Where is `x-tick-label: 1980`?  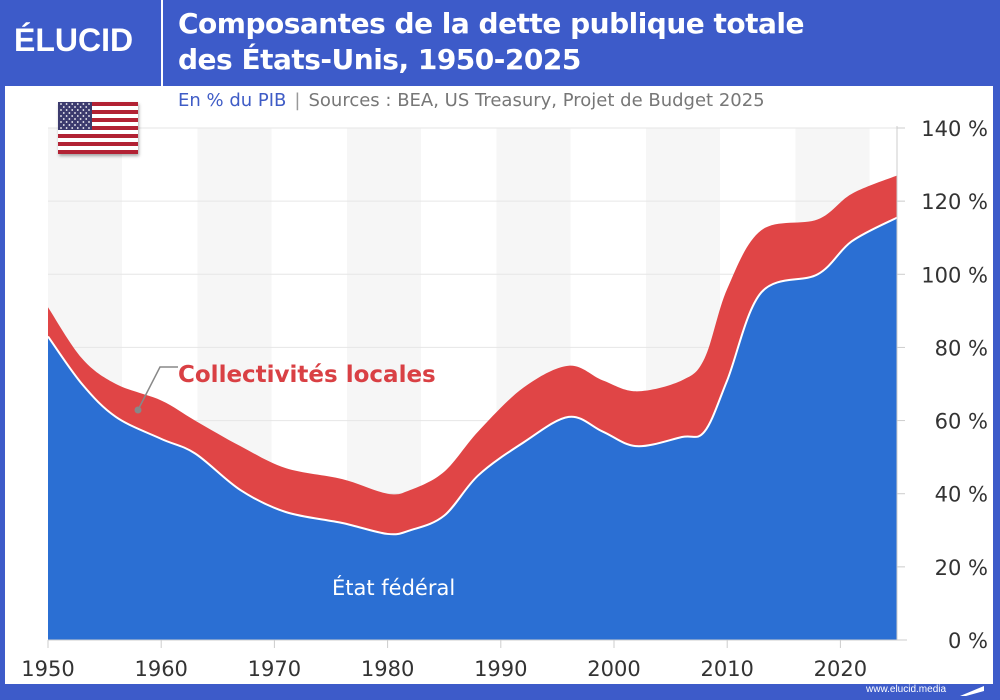
x-tick-label: 1980 is located at coordinates (387, 669).